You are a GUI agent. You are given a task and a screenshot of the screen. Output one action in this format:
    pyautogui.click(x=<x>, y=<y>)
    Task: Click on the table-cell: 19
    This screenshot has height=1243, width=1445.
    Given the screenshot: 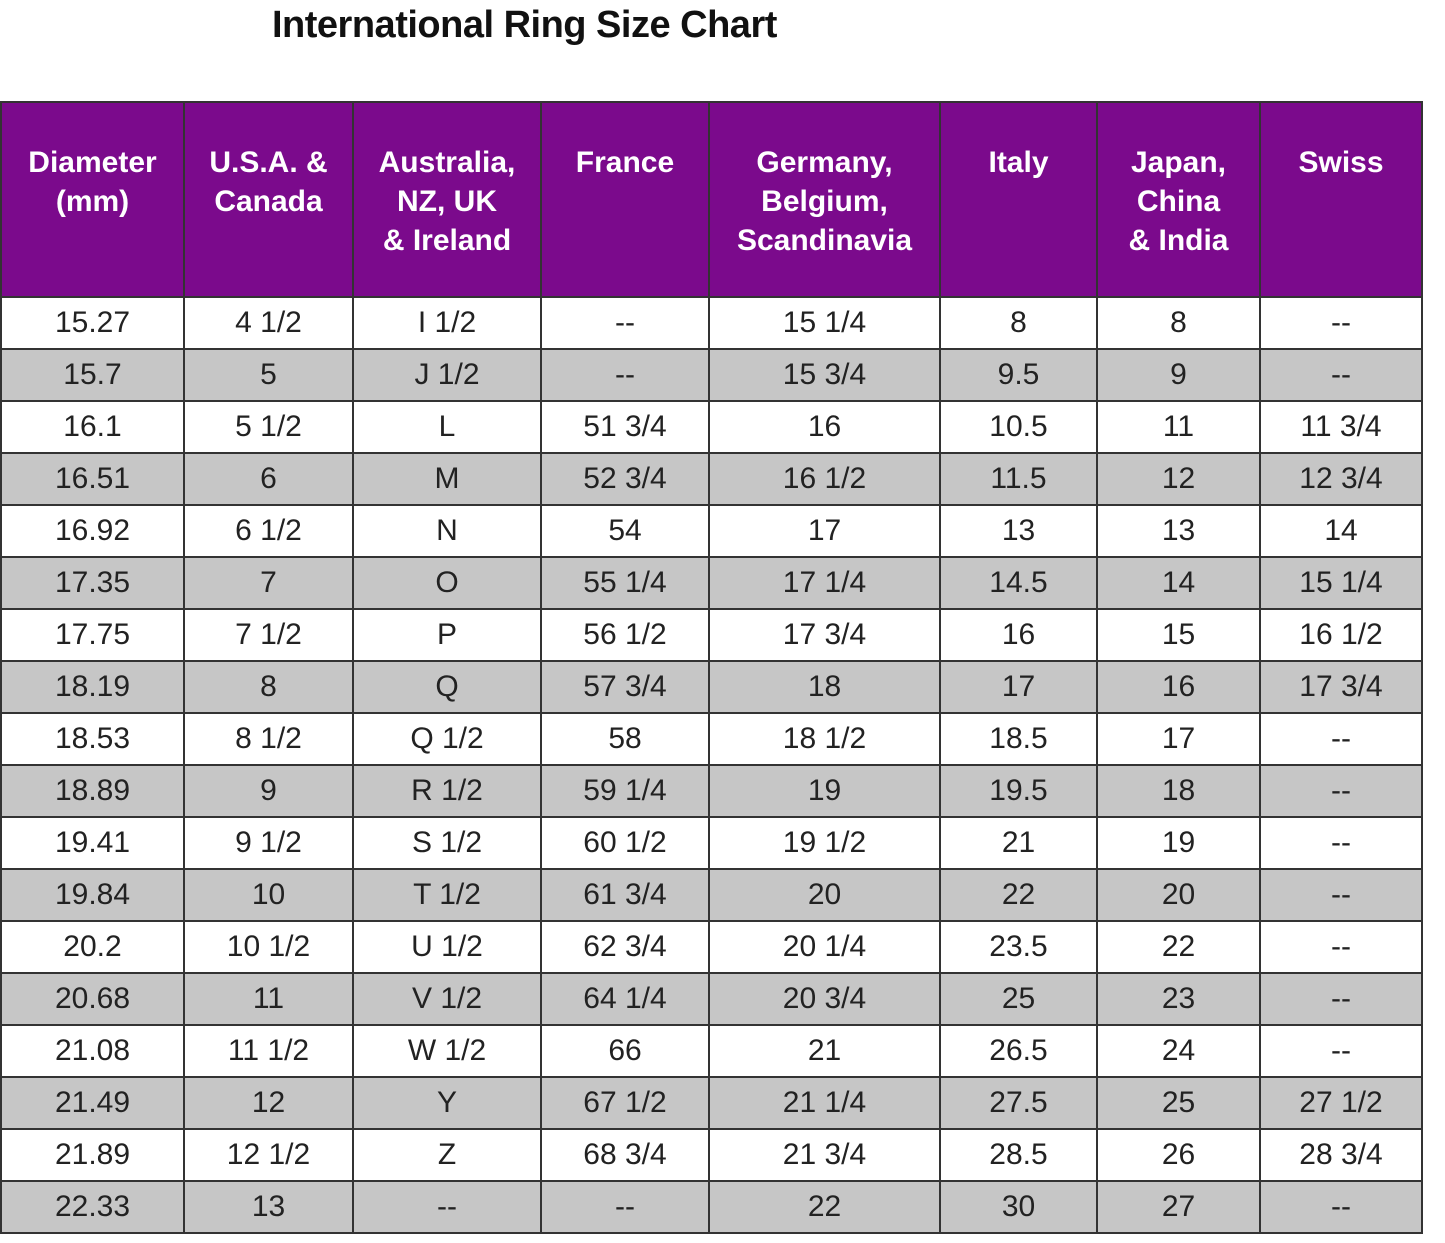 What is the action you would take?
    pyautogui.click(x=824, y=791)
    